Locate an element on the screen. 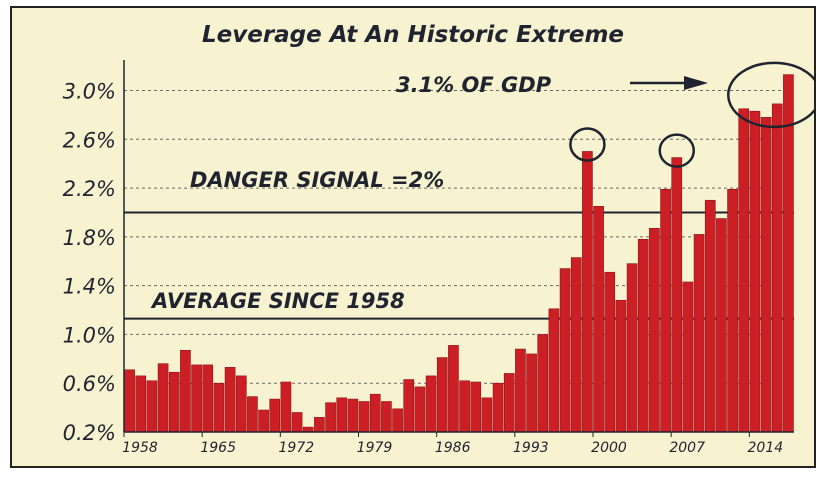 This screenshot has width=830, height=485. x-tick-label: 1993 is located at coordinates (531, 448).